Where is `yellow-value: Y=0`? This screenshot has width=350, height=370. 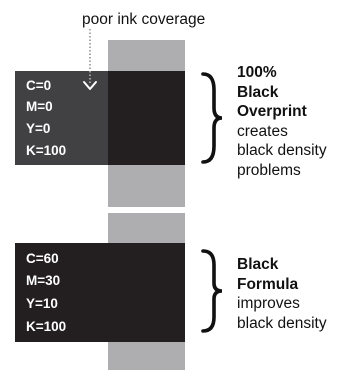
yellow-value: Y=0 is located at coordinates (38, 128).